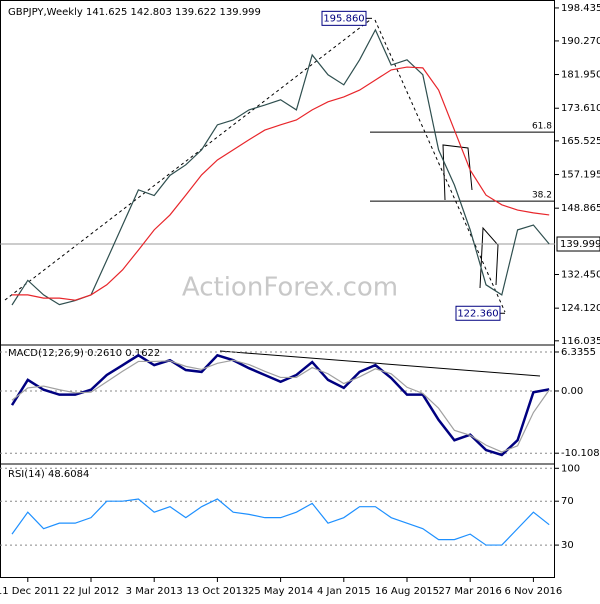 The width and height of the screenshot is (600, 604). Describe the element at coordinates (84, 353) in the screenshot. I see `panel-title: MACD(12,26,9) 0.2610 0.1622` at that location.